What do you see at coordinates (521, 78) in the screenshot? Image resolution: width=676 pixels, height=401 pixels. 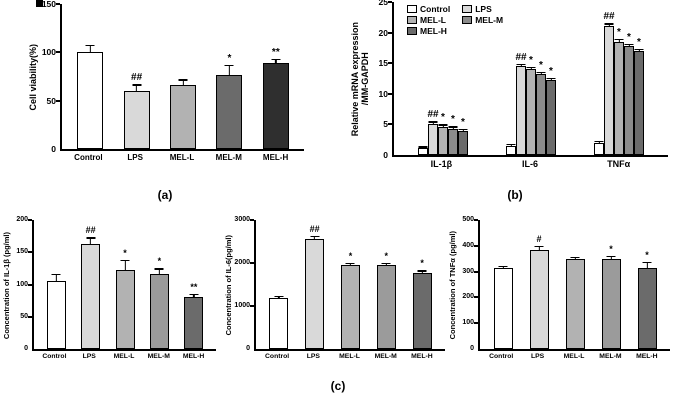 I see `bar: ##` at bounding box center [521, 78].